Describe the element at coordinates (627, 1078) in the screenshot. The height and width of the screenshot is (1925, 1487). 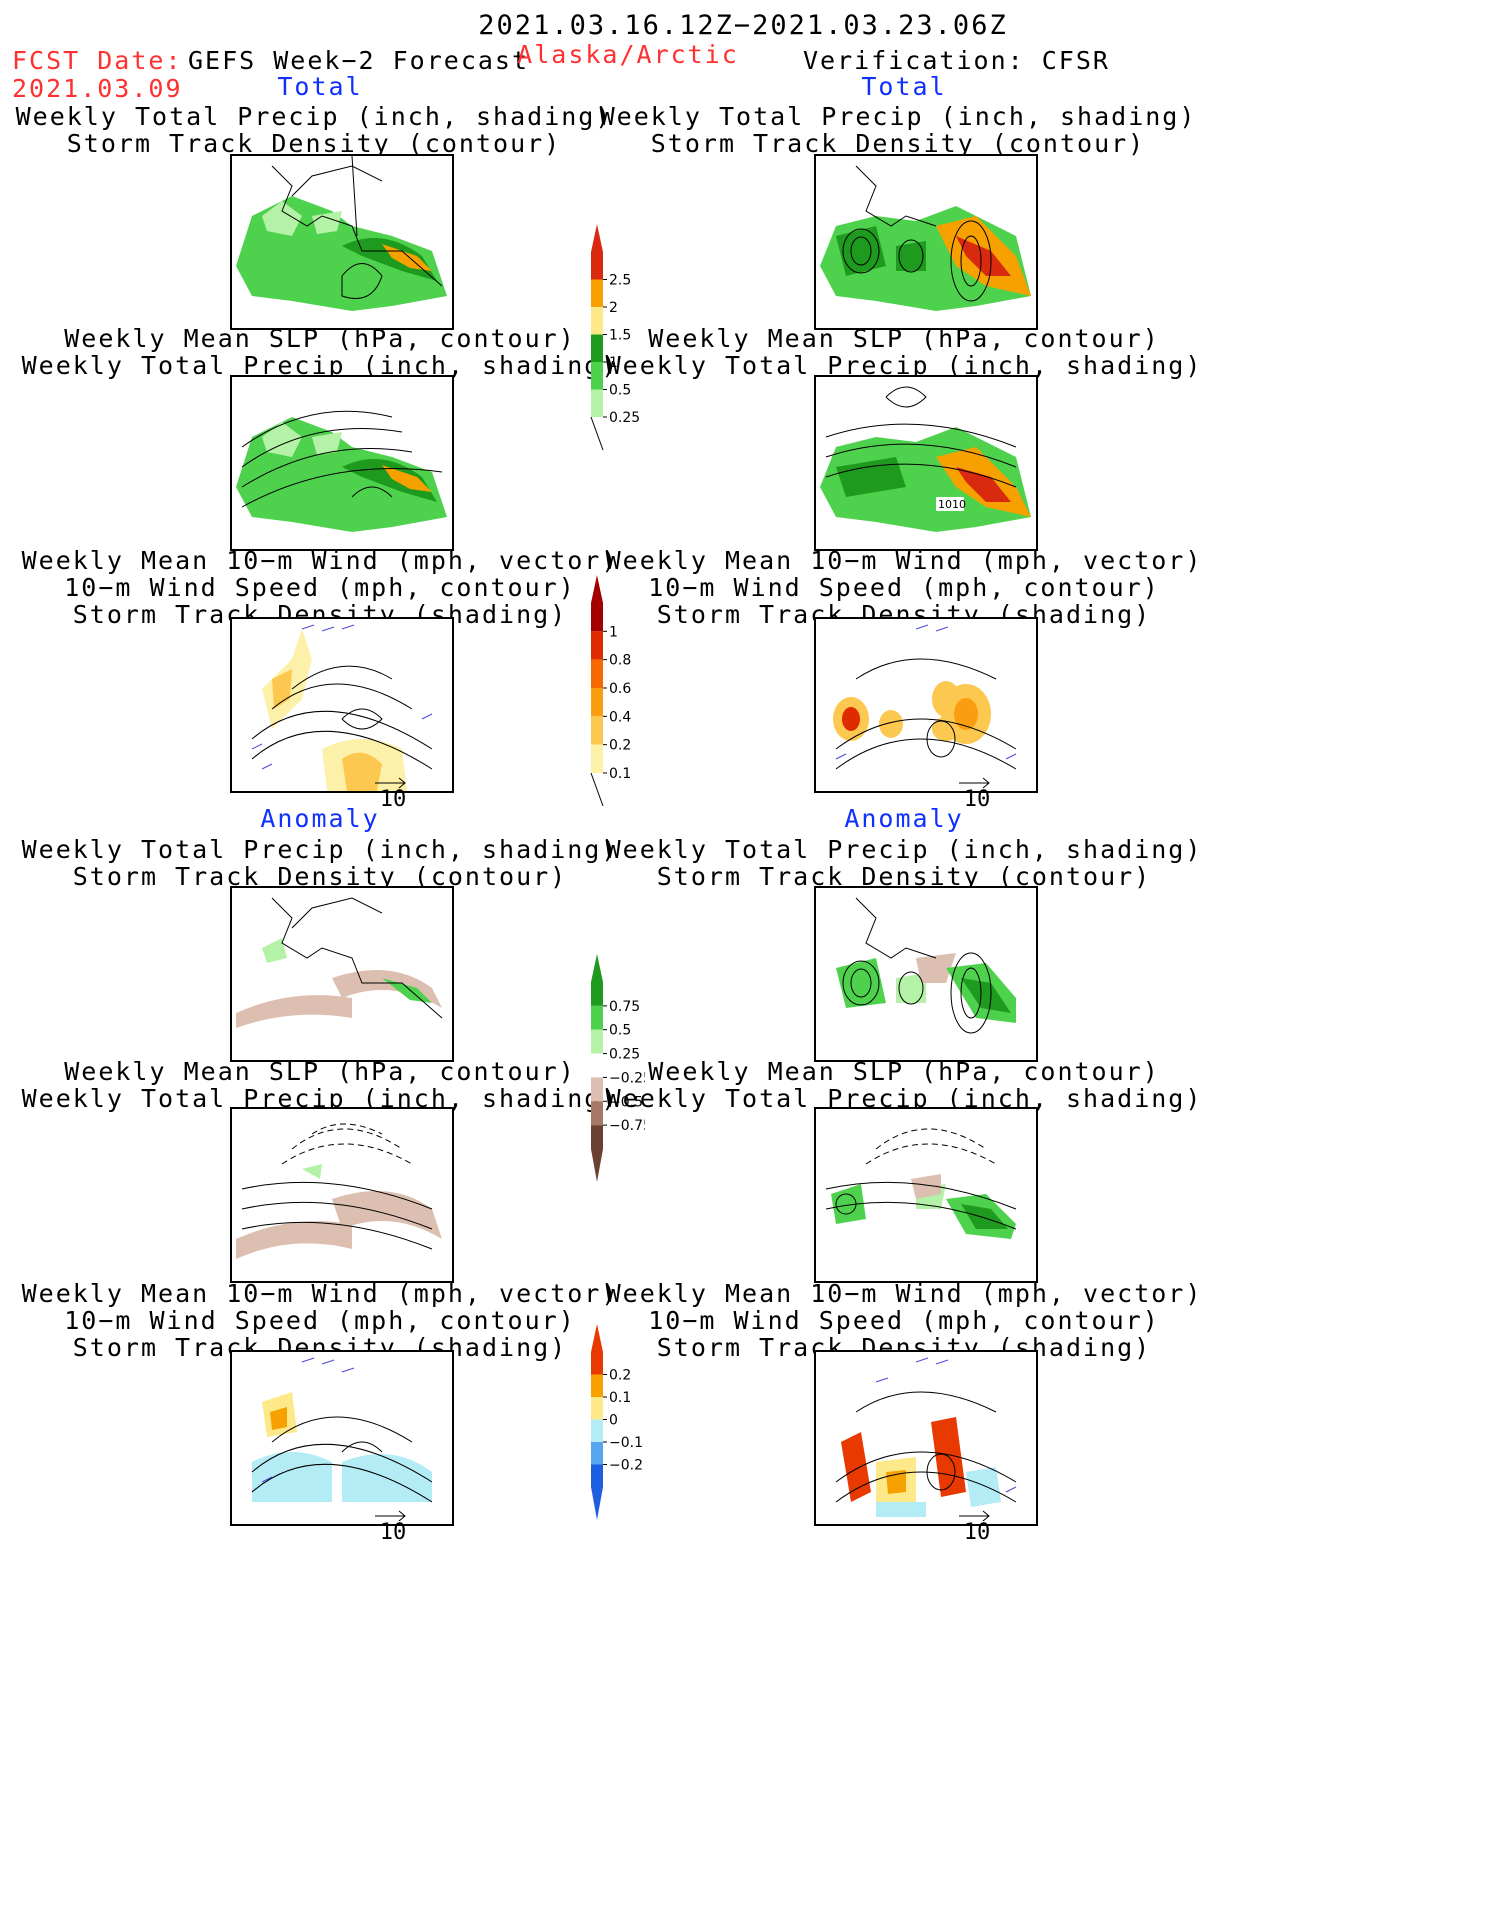
I see `colorbar-tick-label: −0.25` at that location.